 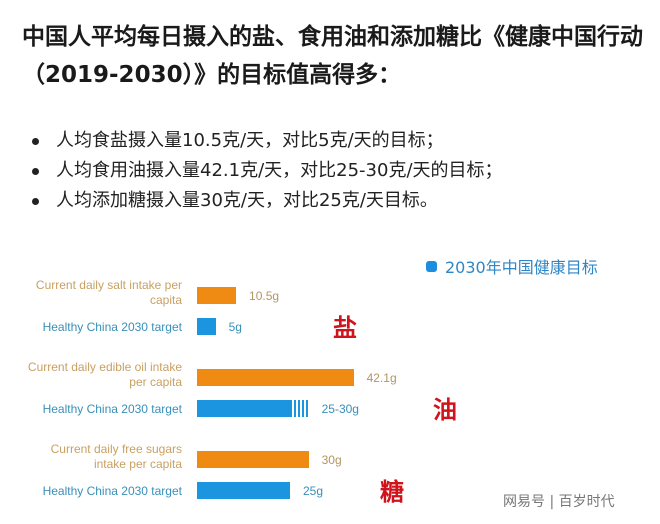 What do you see at coordinates (313, 491) in the screenshot?
I see `target-value-label: 25g` at bounding box center [313, 491].